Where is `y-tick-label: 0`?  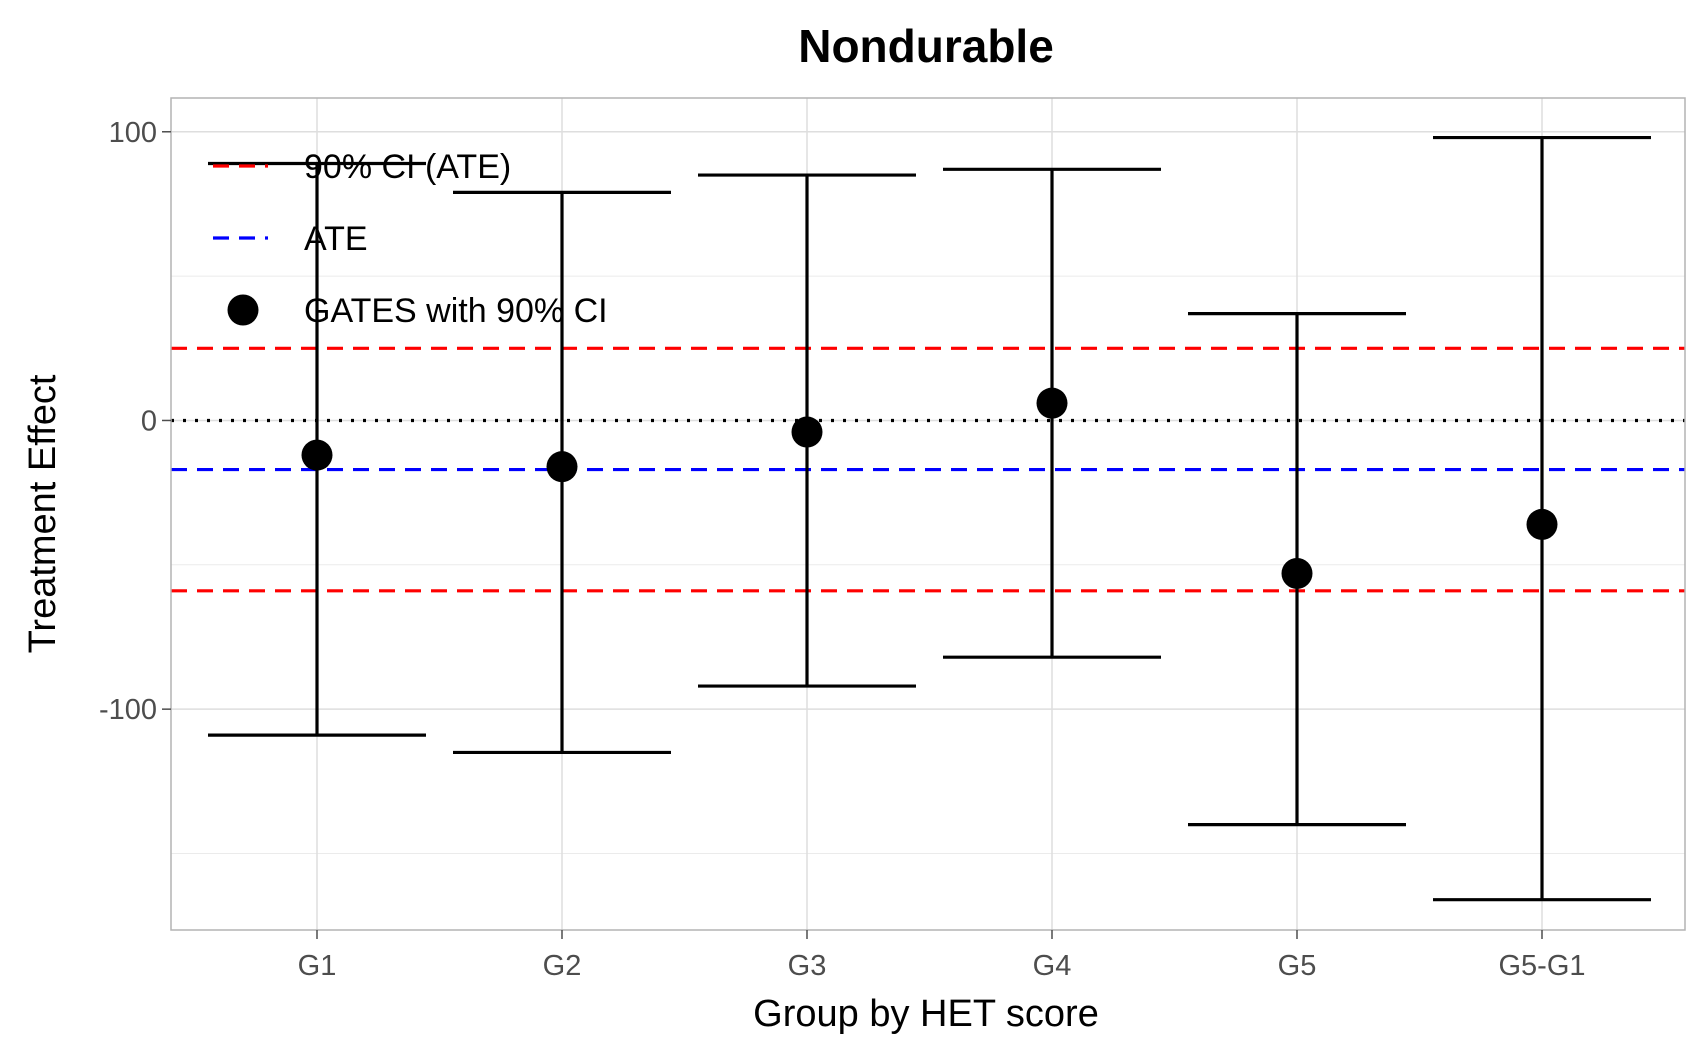 y-tick-label: 0 is located at coordinates (149, 421).